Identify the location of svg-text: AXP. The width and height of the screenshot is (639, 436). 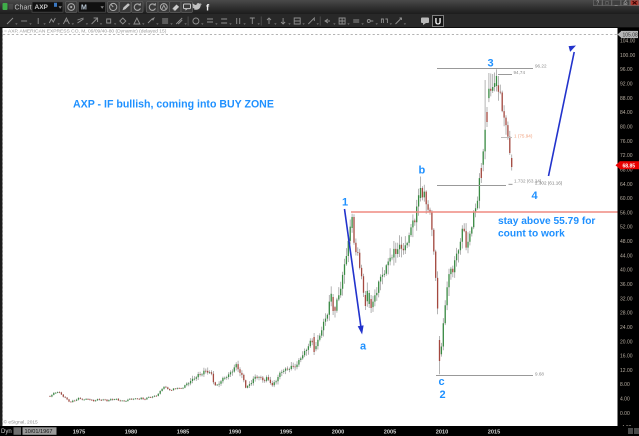
(42, 7).